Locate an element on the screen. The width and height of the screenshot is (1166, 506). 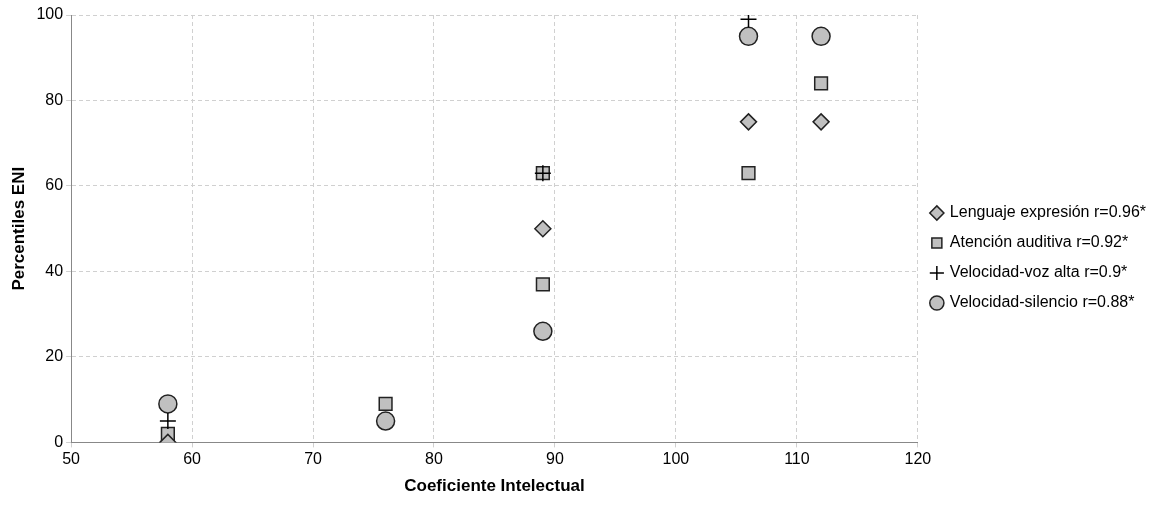
y-axis-title: Percentiles ENI is located at coordinates (18, 228).